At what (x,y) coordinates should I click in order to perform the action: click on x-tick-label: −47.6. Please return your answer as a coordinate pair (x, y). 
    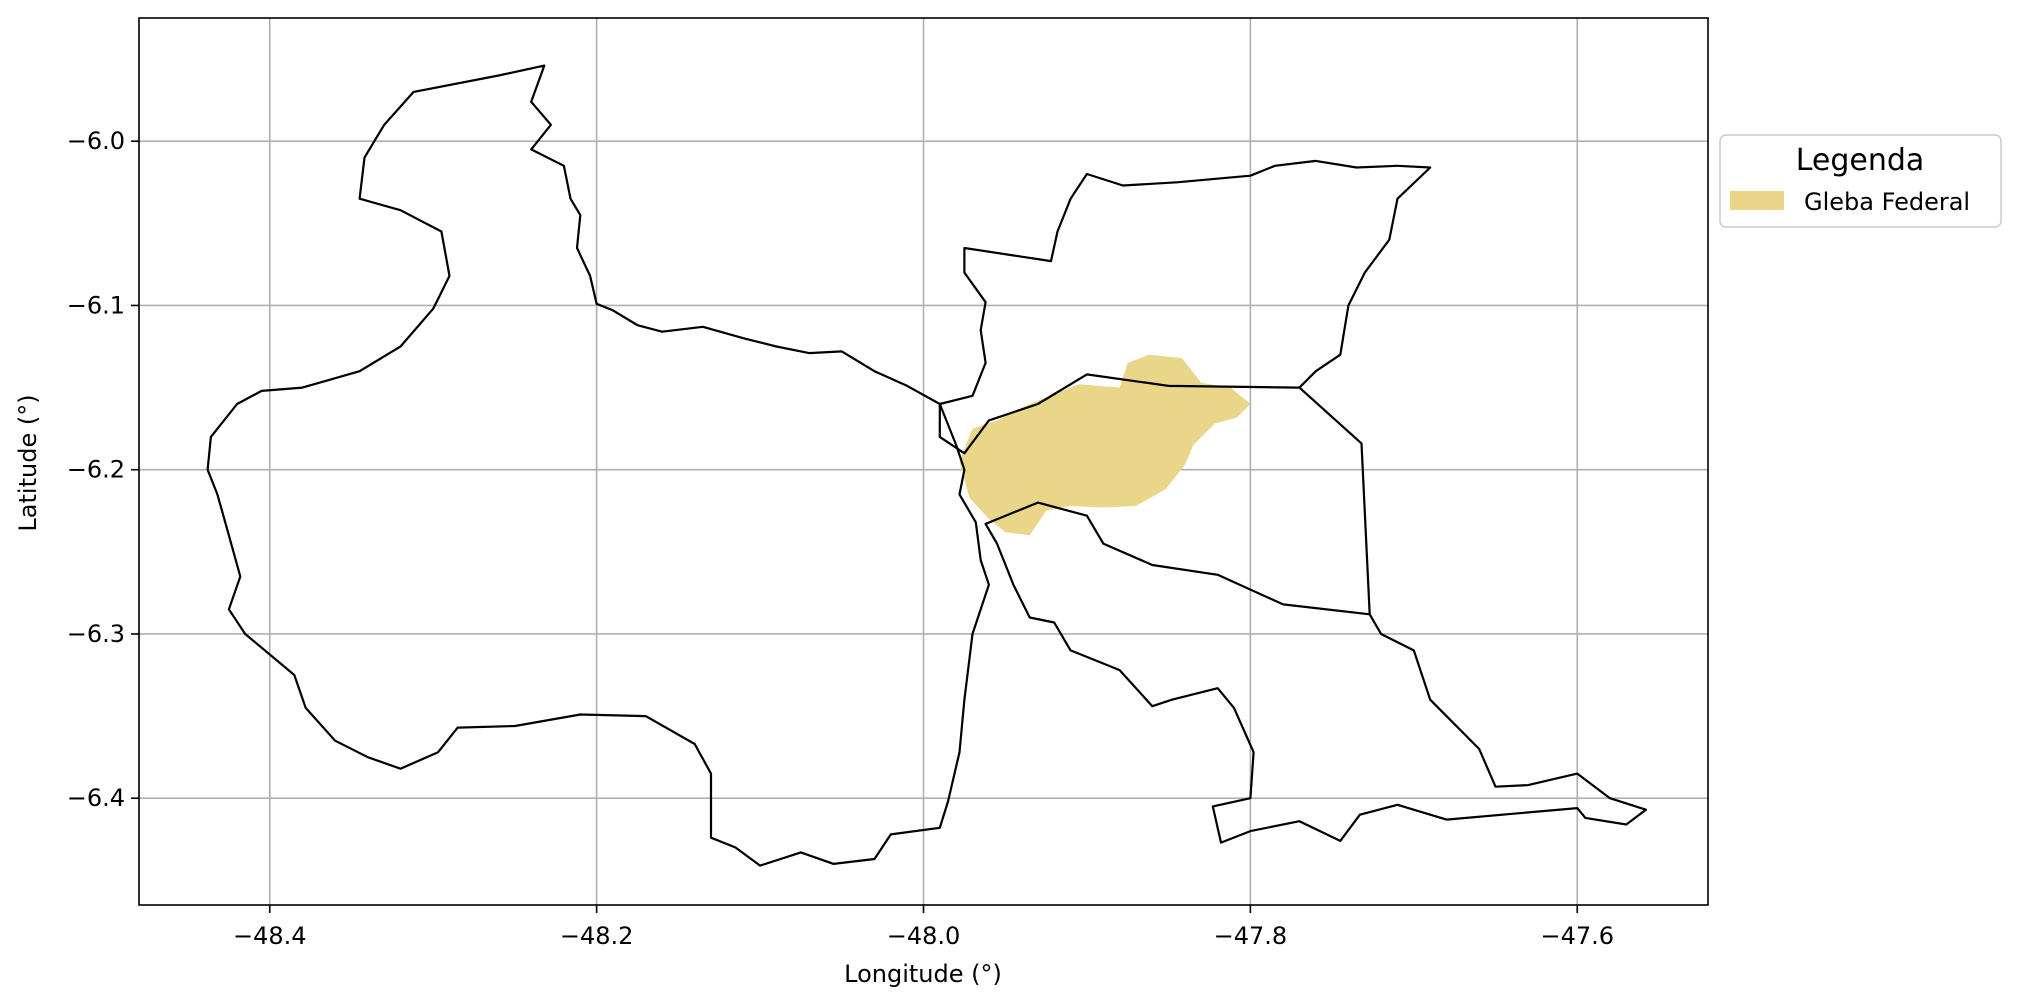
    Looking at the image, I should click on (1577, 936).